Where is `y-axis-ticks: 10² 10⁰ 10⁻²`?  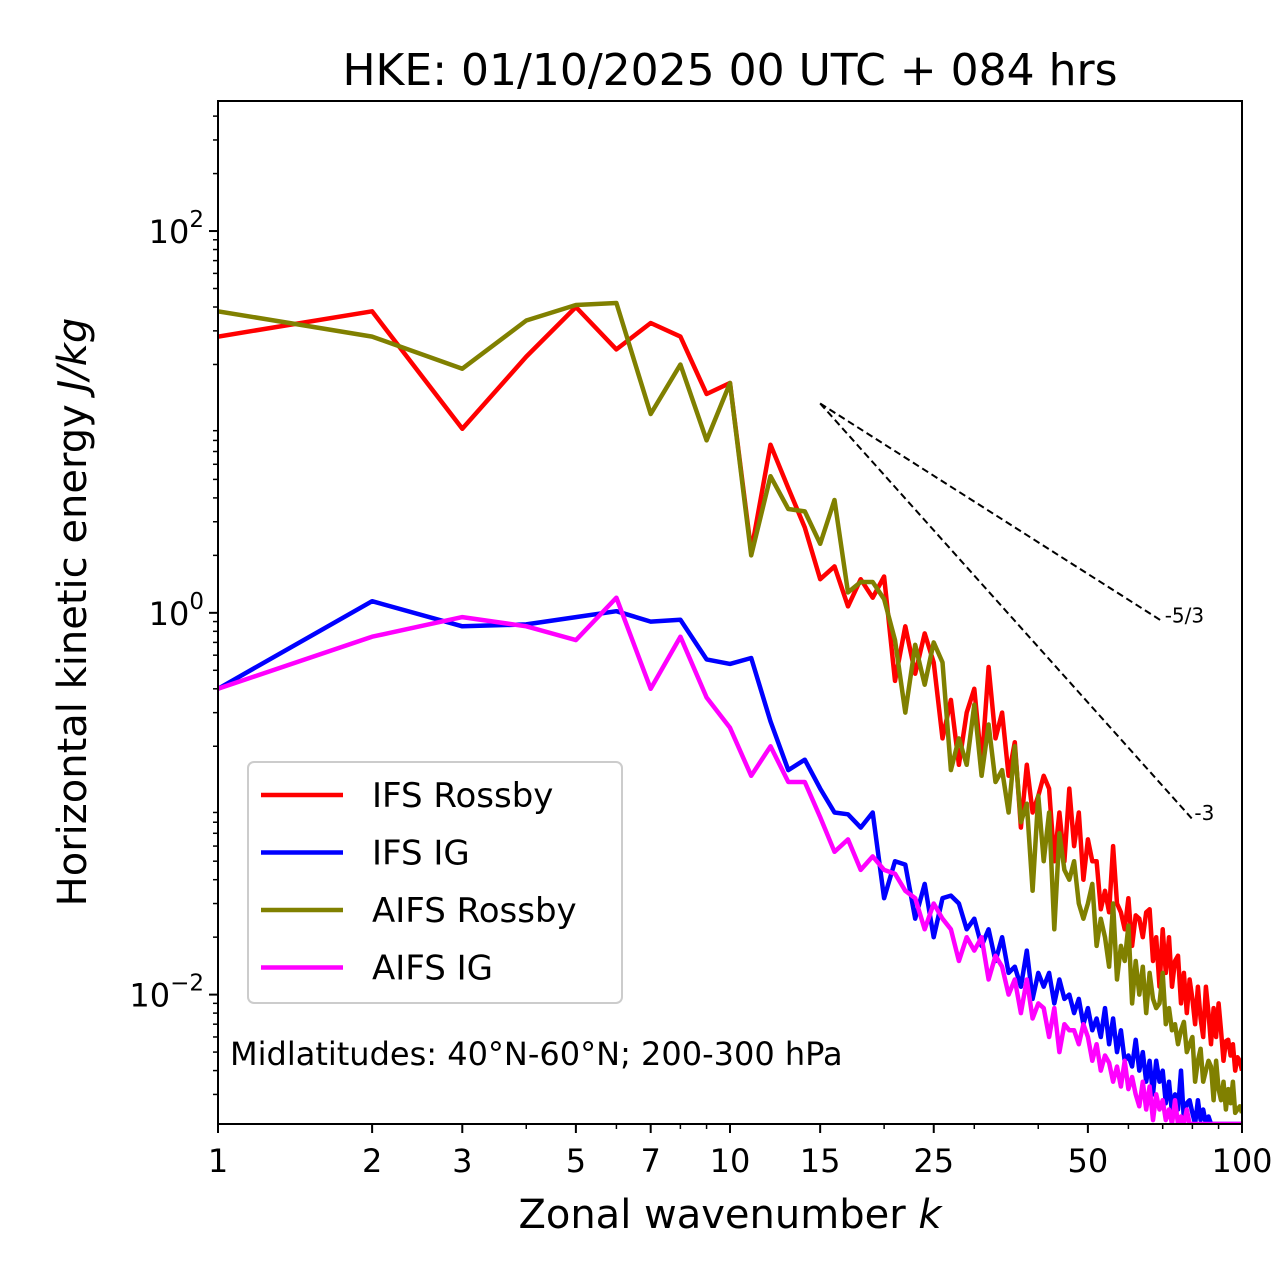
y-axis-ticks: 10² 10⁰ 10⁻² is located at coordinates (173, 611).